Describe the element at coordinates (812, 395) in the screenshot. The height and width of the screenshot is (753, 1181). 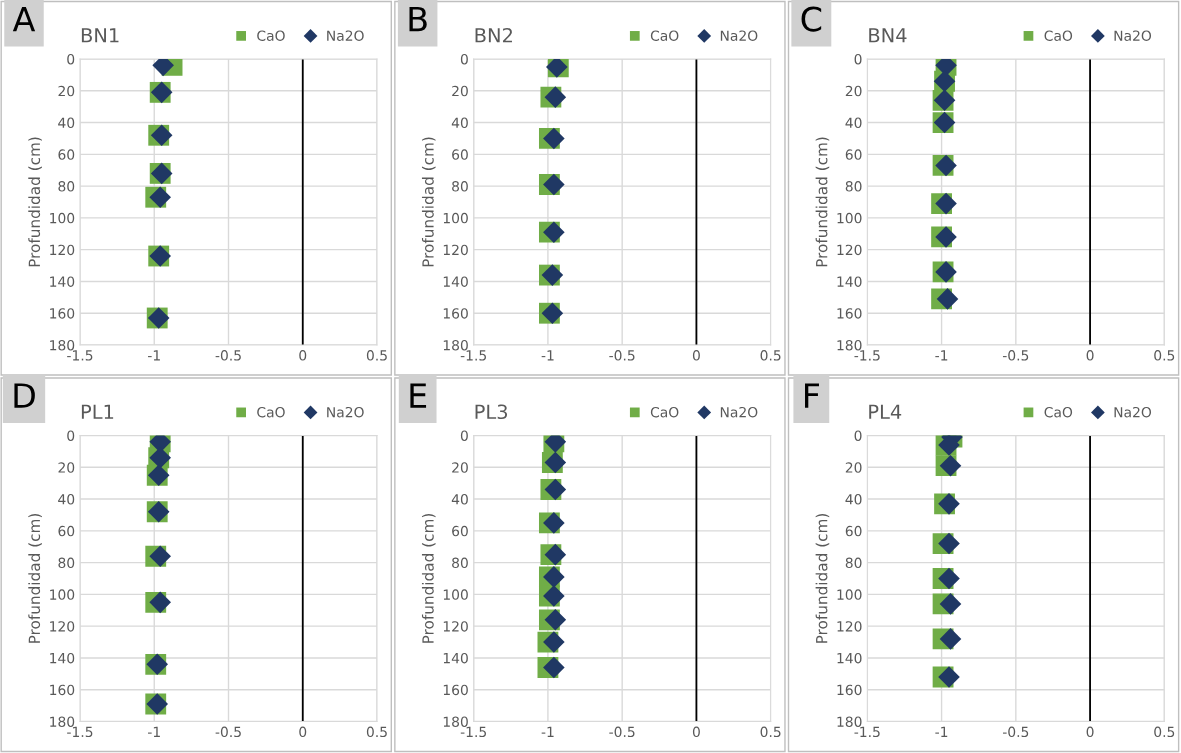
I see `text: F` at that location.